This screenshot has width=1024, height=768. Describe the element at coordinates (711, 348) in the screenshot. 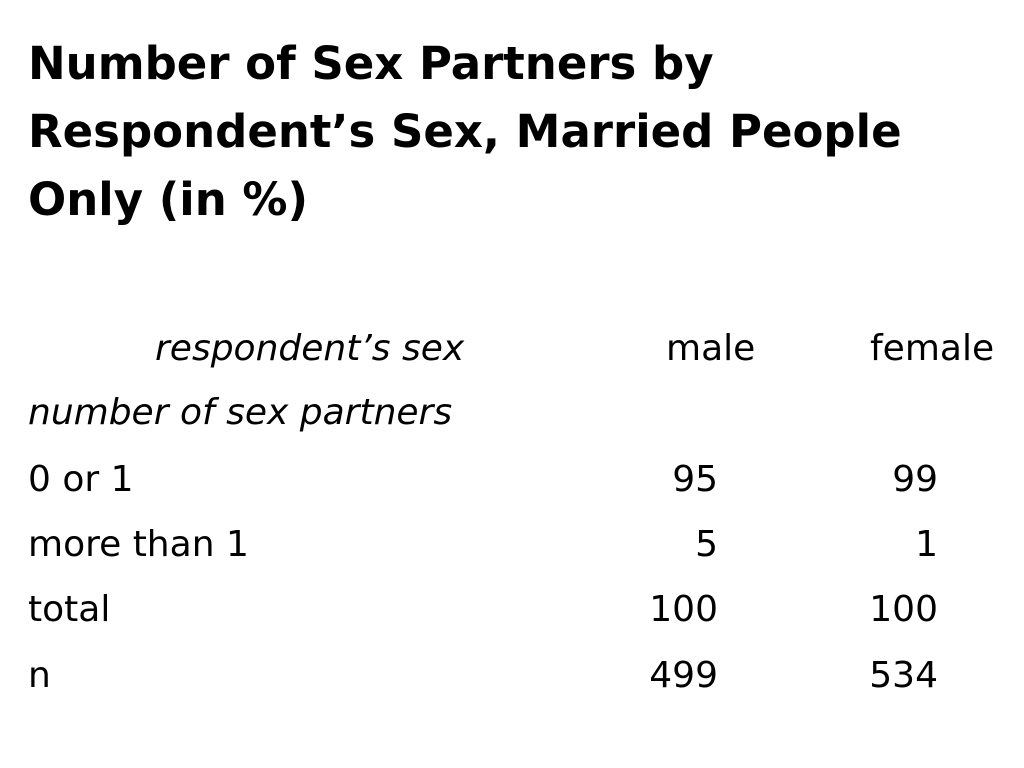

I see `column-header-male: male` at that location.